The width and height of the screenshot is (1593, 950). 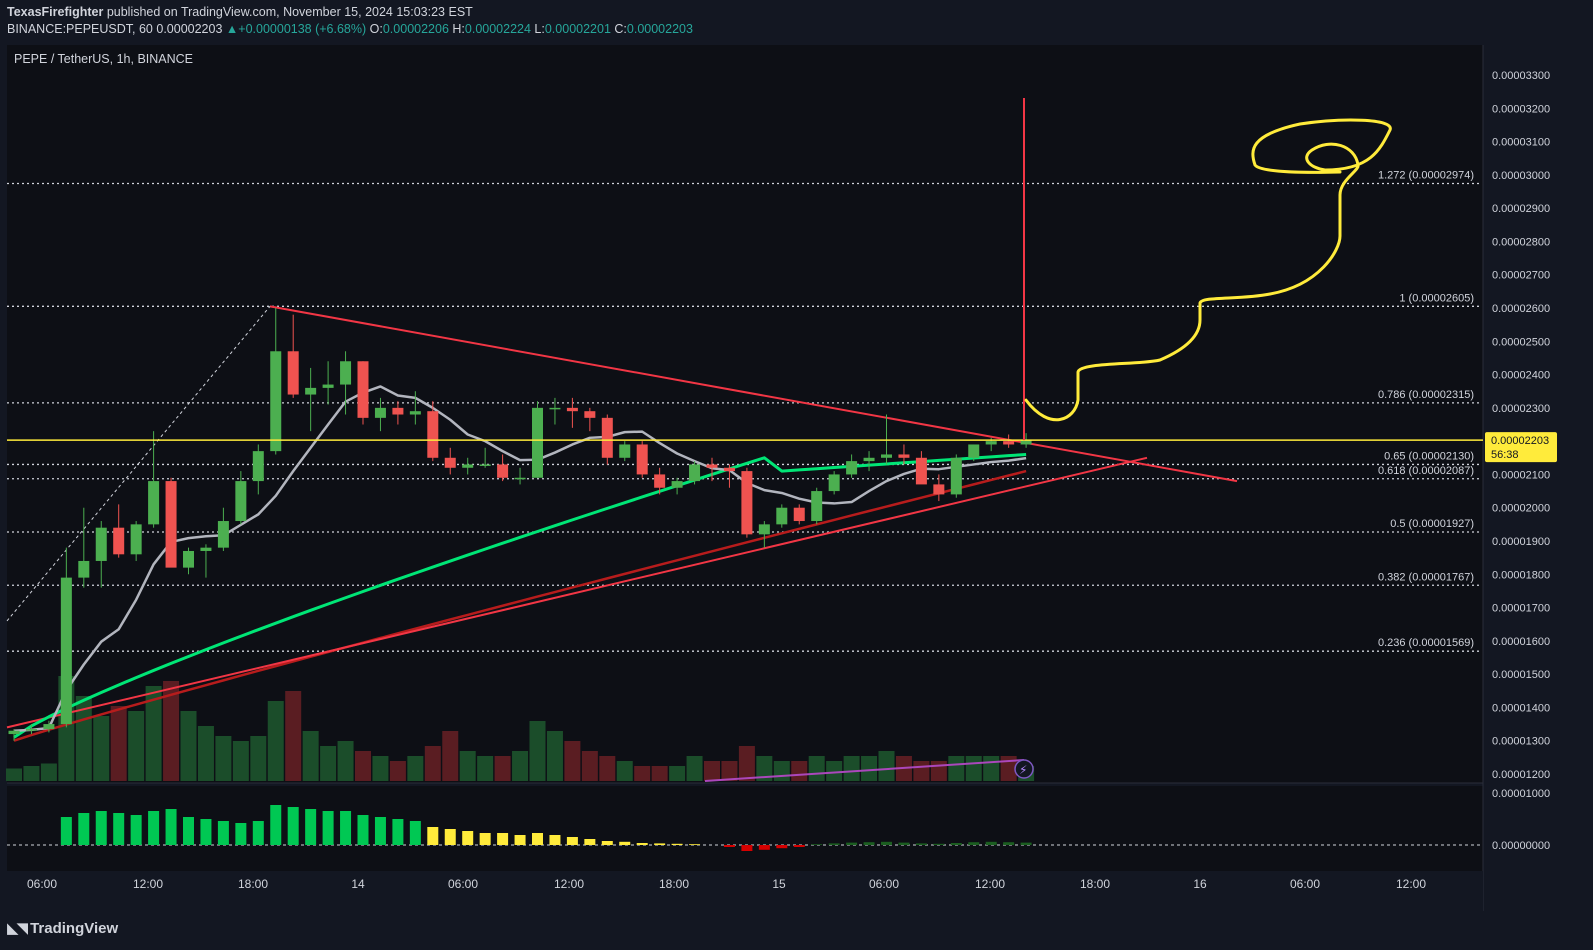 What do you see at coordinates (1521, 846) in the screenshot?
I see `oscillator-tick-label: 0.00000000` at bounding box center [1521, 846].